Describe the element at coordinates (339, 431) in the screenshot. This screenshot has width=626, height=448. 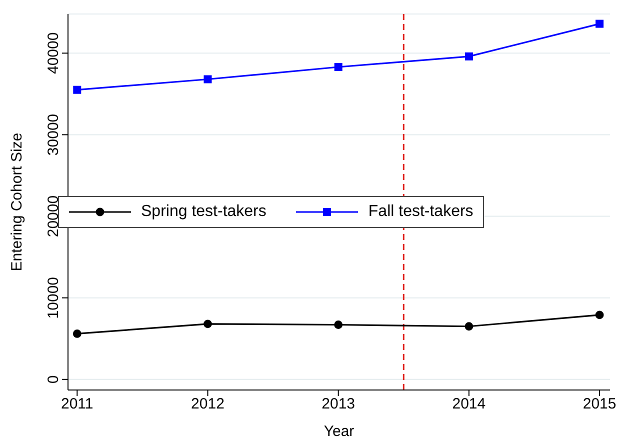
I see `x-axis-title: Year` at that location.